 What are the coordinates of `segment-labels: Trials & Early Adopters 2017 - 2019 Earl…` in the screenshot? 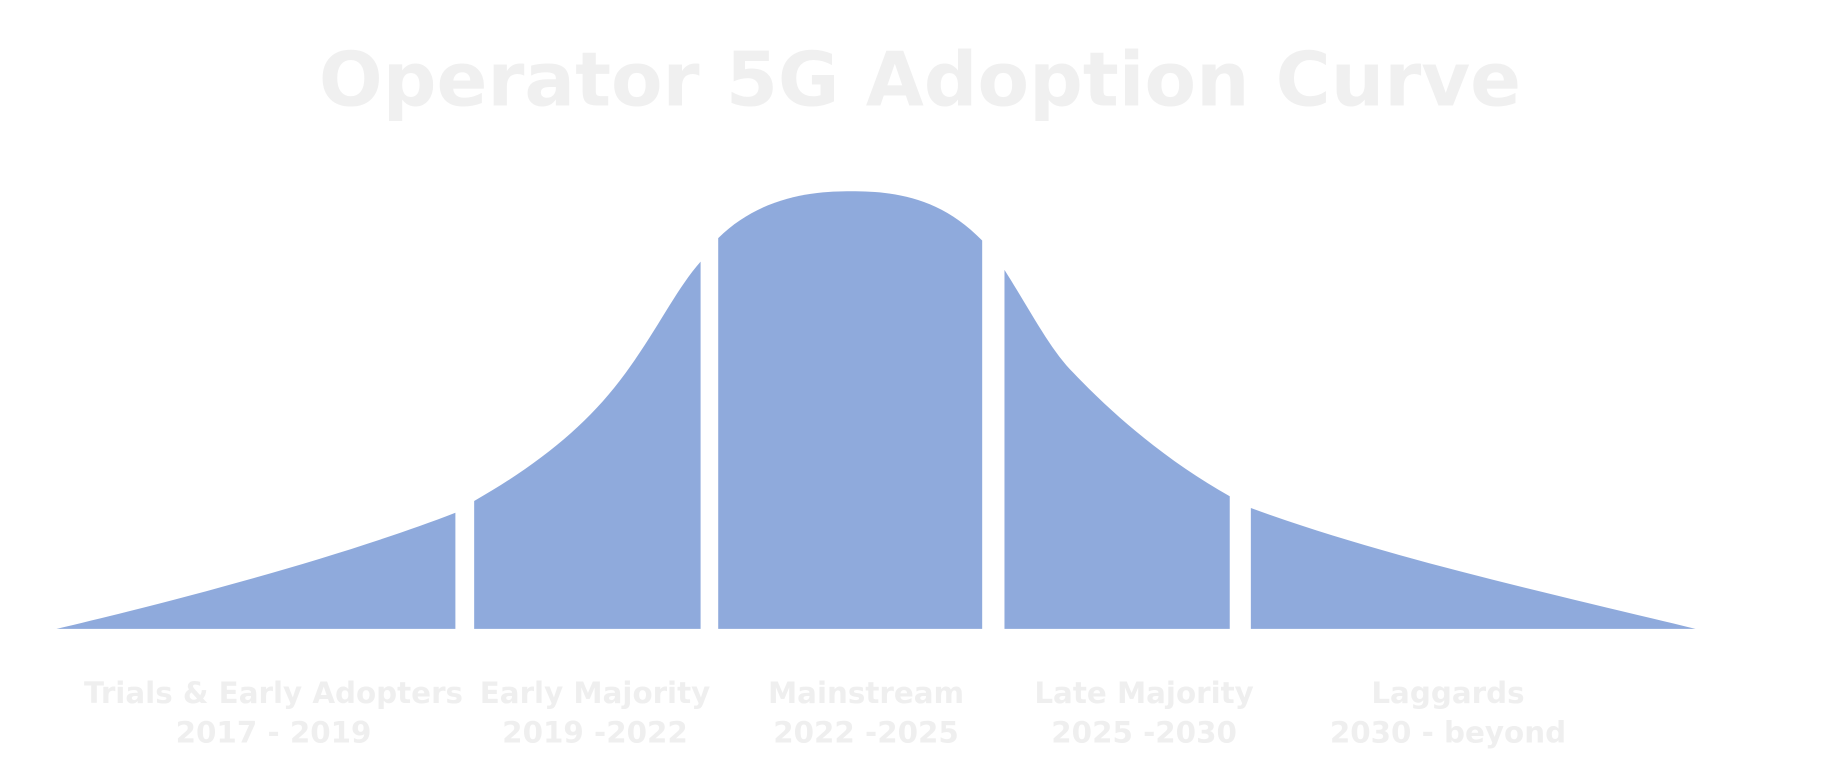 It's located at (825, 713).